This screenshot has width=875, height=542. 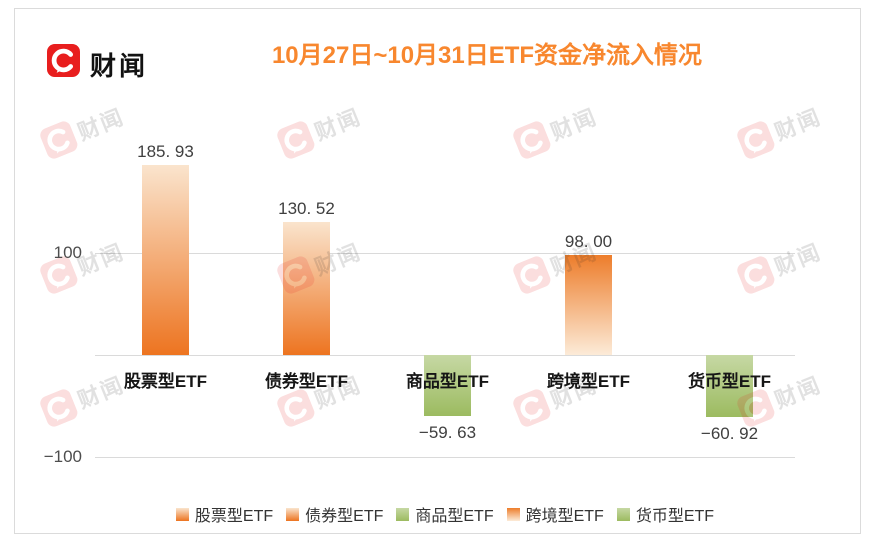 I want to click on legend-label: 跨境型ETF, so click(x=564, y=516).